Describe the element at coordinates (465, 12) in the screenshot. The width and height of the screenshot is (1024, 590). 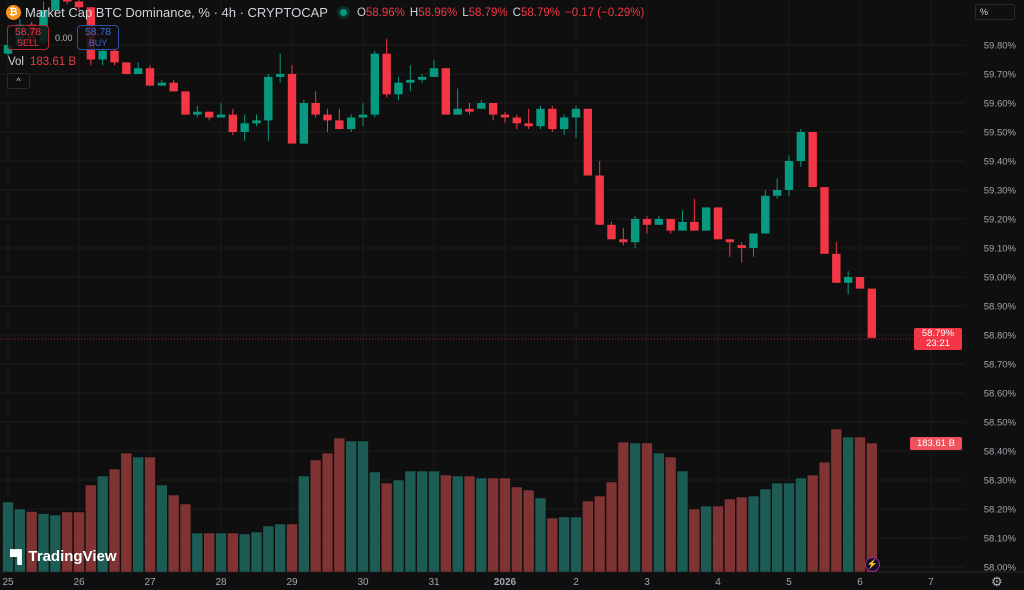
I see `low-label: L` at that location.